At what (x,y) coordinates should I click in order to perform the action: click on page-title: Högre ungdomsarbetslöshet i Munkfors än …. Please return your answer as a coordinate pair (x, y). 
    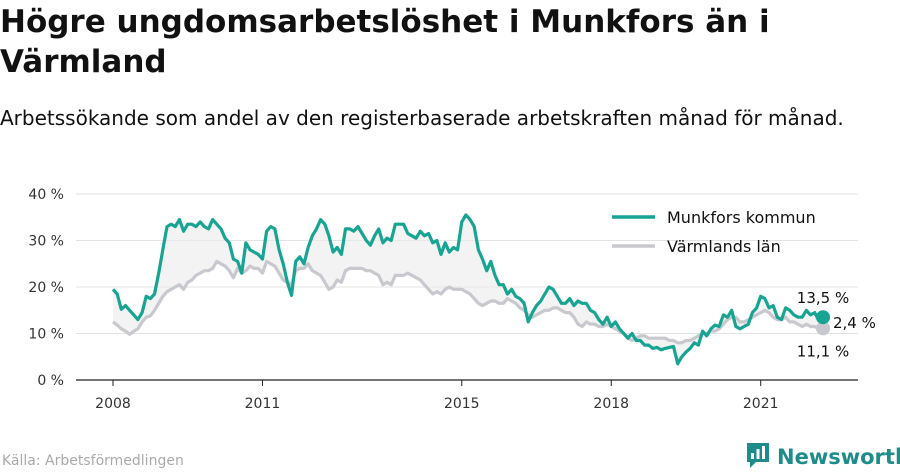
    Looking at the image, I should click on (385, 42).